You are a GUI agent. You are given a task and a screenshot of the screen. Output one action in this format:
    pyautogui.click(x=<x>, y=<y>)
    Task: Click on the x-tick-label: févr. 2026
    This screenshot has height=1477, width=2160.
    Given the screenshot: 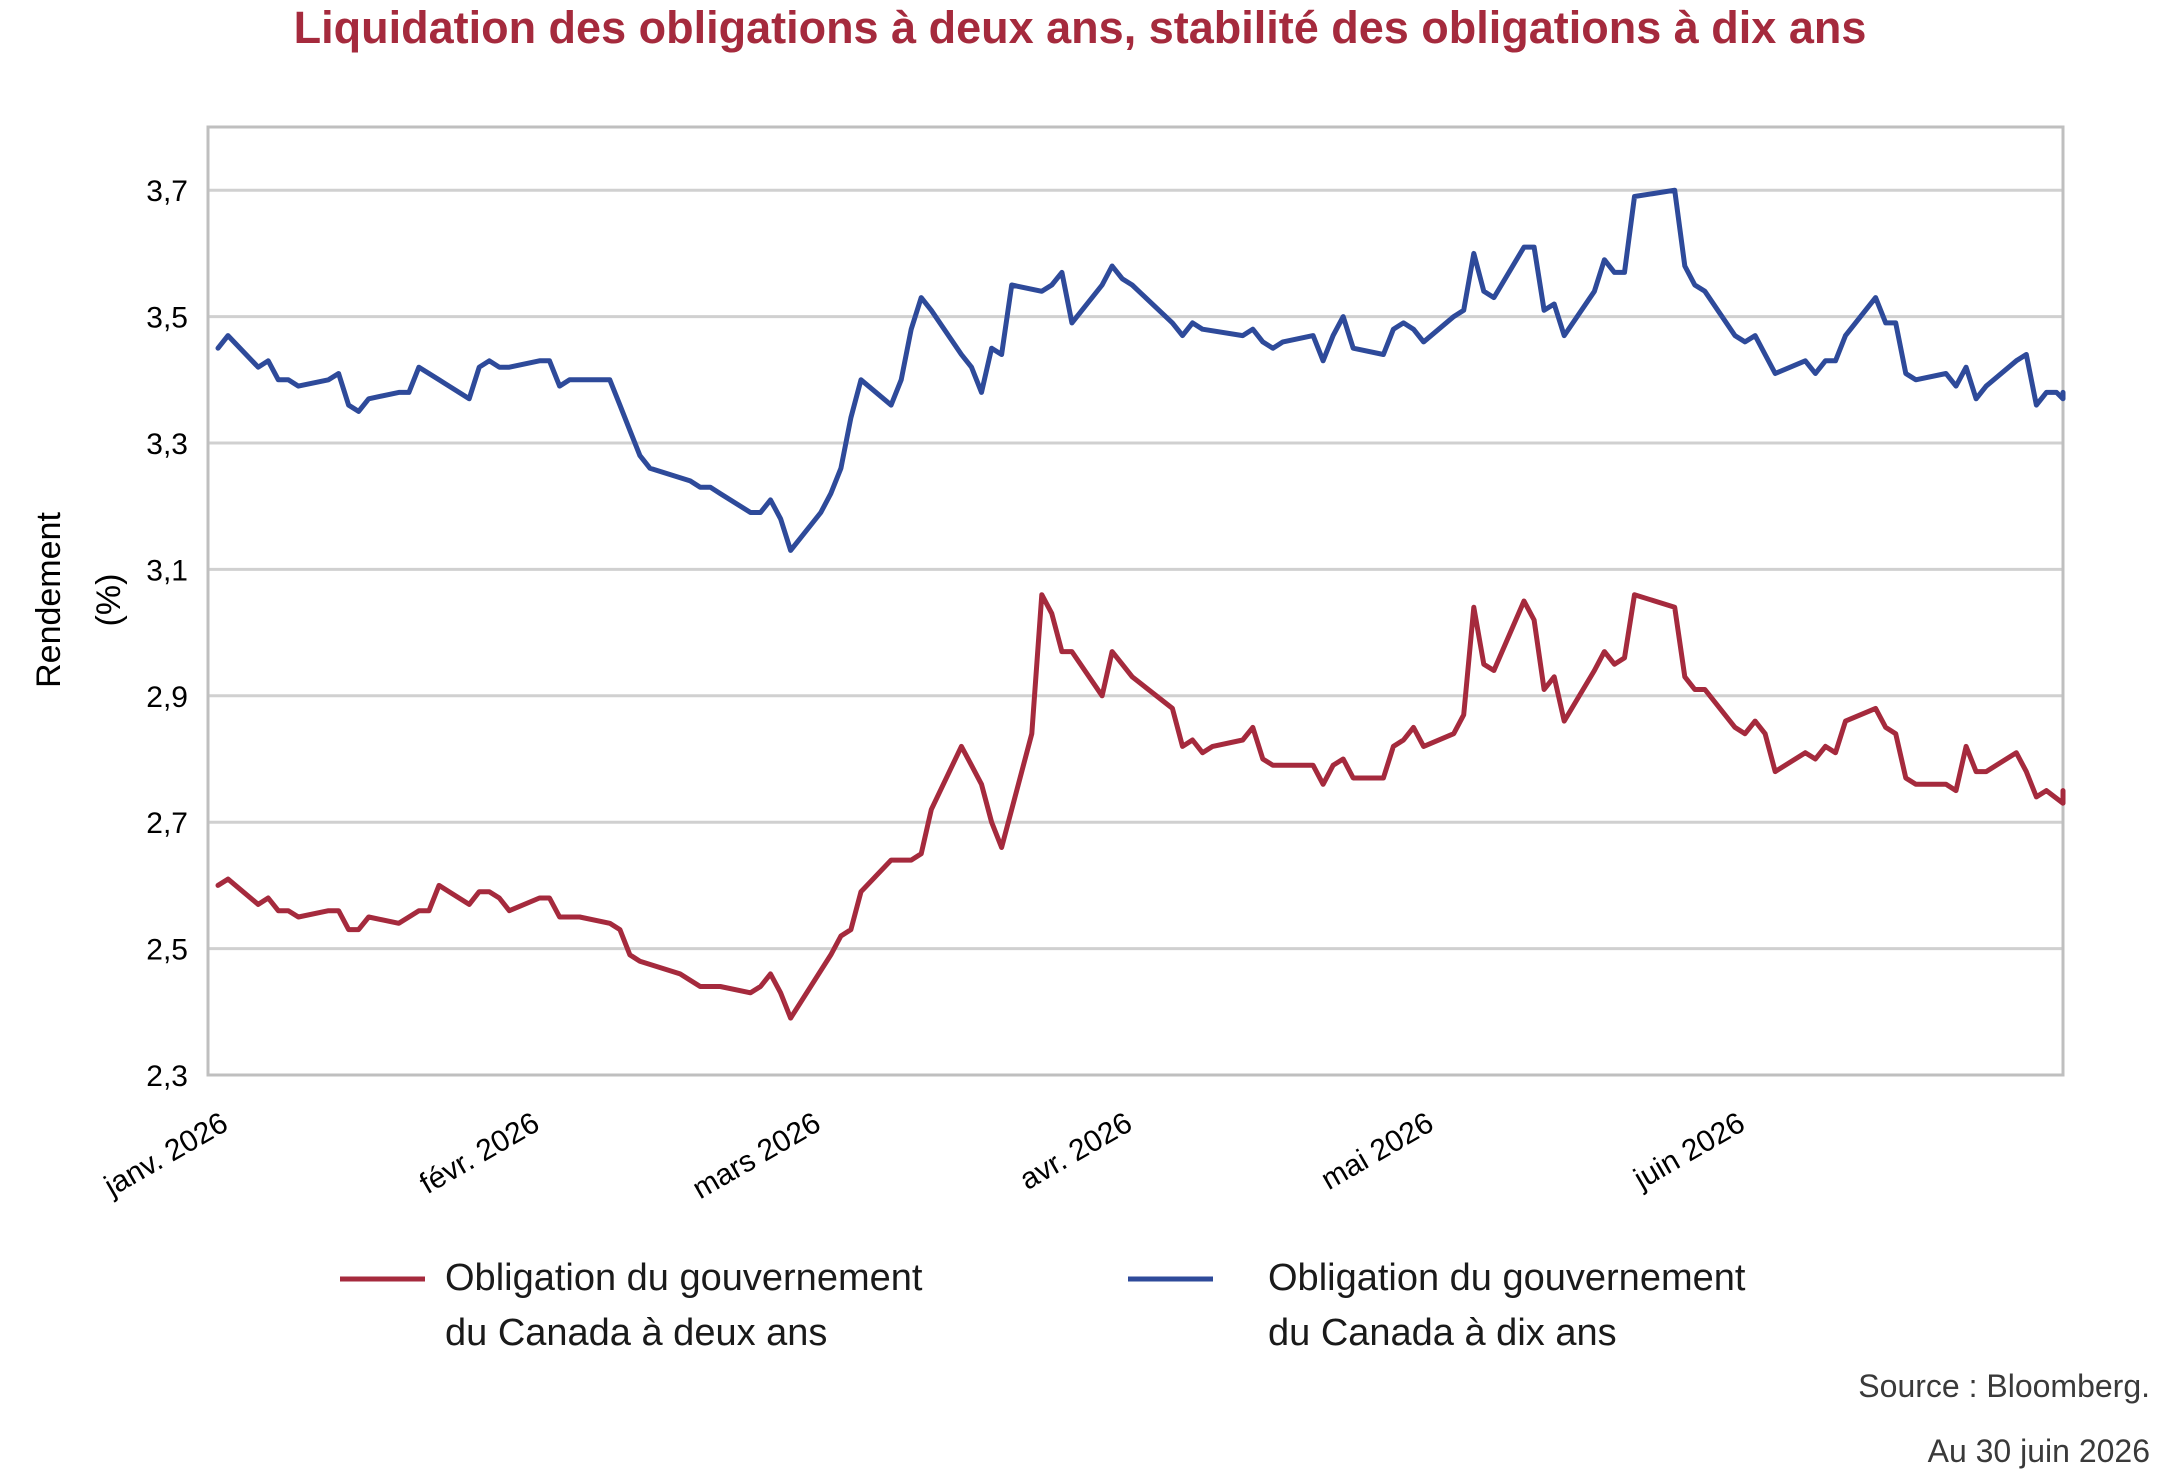 What is the action you would take?
    pyautogui.click(x=479, y=1153)
    